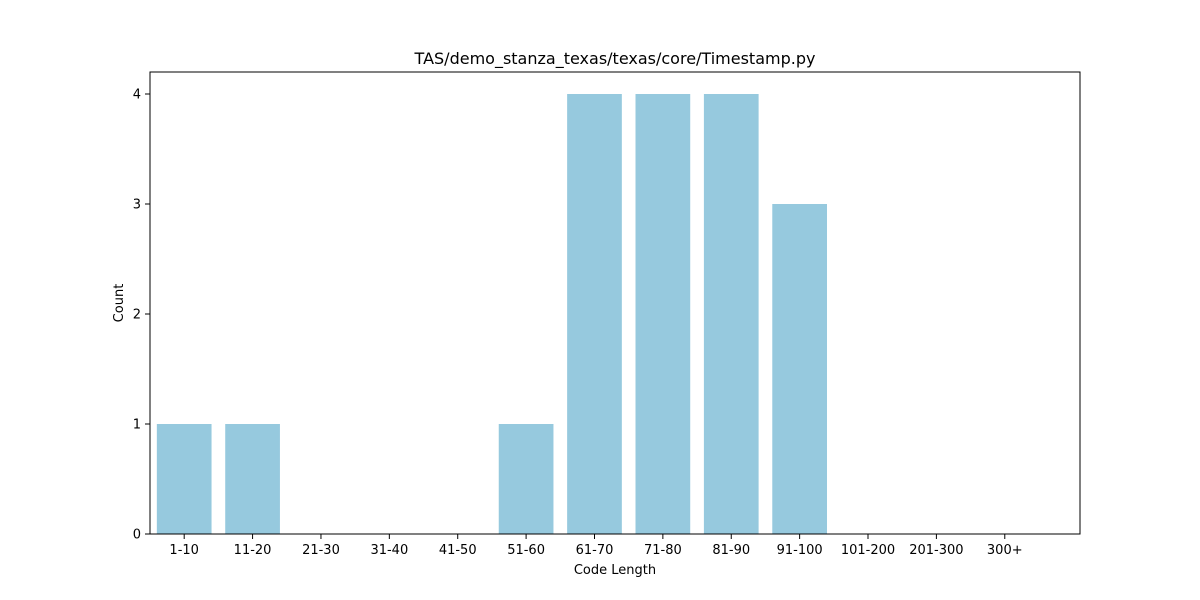  Describe the element at coordinates (1005, 550) in the screenshot. I see `x-tick-label: 300+` at that location.